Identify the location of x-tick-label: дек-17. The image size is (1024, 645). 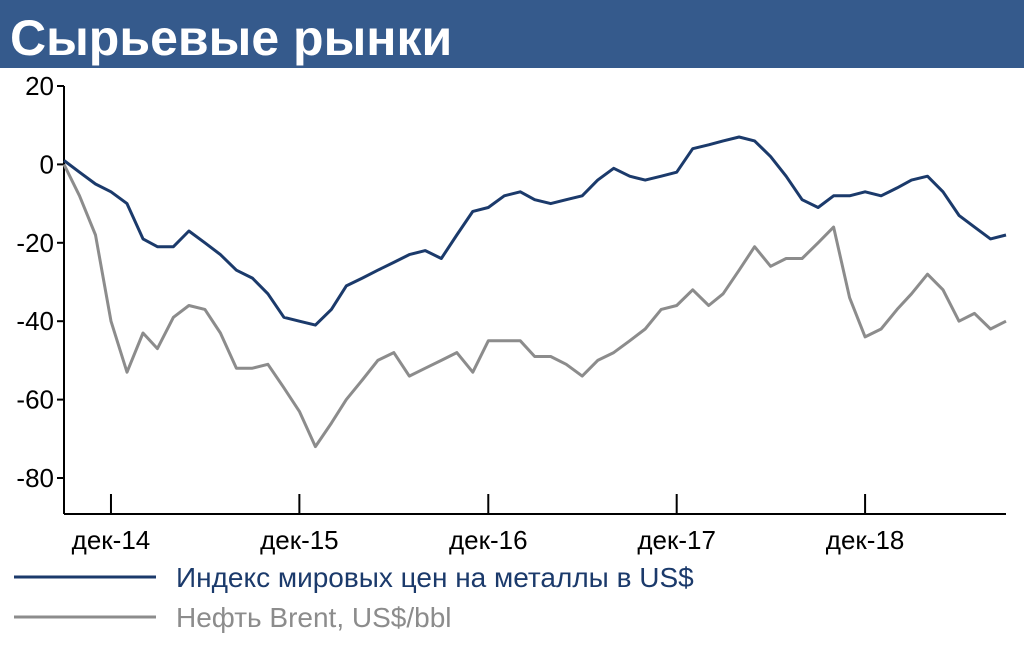
(676, 540).